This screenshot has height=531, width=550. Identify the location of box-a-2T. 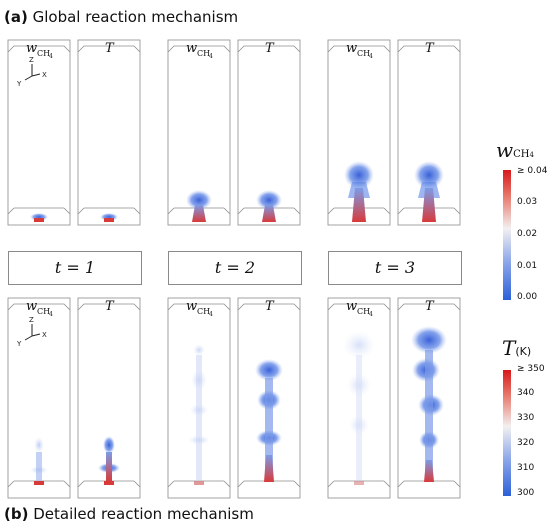
(269, 132).